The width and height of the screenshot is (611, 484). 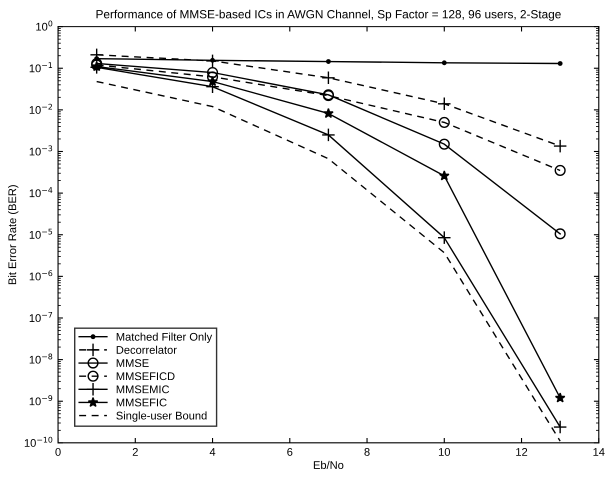 I want to click on y-tick-label: 10$^{−8}$, so click(x=41, y=359).